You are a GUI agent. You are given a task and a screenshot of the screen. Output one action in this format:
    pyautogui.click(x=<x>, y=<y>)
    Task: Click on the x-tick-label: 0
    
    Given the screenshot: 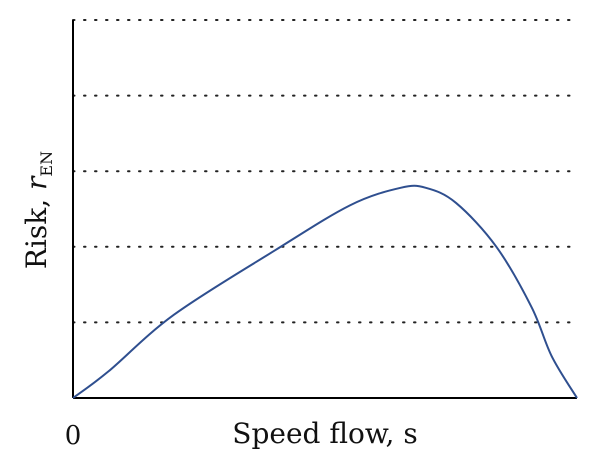 What is the action you would take?
    pyautogui.click(x=73, y=436)
    